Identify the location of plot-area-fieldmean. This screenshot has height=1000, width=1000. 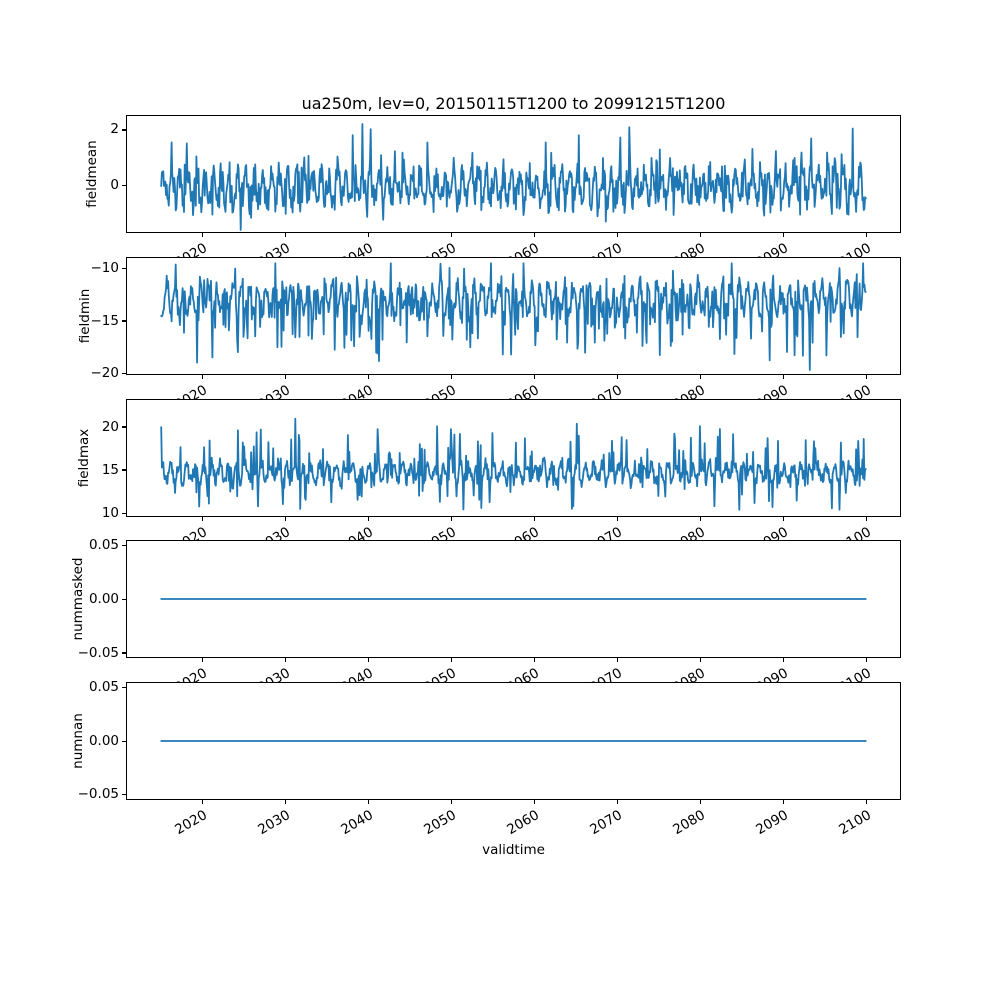
(513, 174).